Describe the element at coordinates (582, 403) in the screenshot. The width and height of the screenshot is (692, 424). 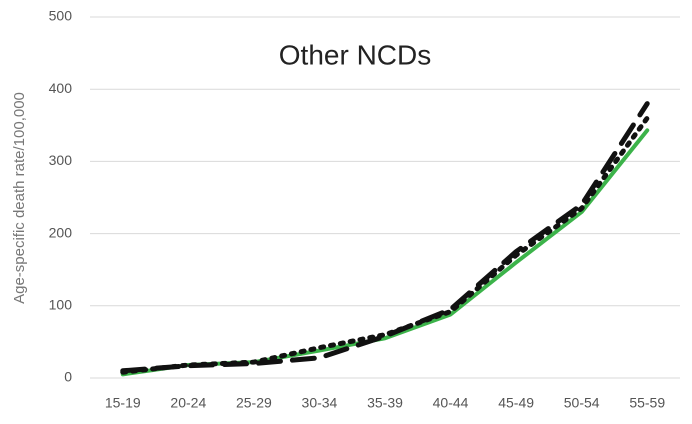
I see `x-tick-label: 50-54` at that location.